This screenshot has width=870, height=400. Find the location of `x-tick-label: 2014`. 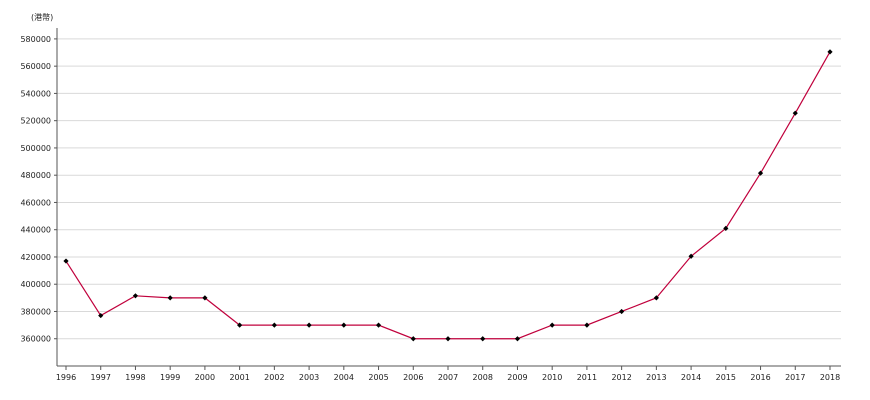

x-tick-label: 2014 is located at coordinates (691, 377).